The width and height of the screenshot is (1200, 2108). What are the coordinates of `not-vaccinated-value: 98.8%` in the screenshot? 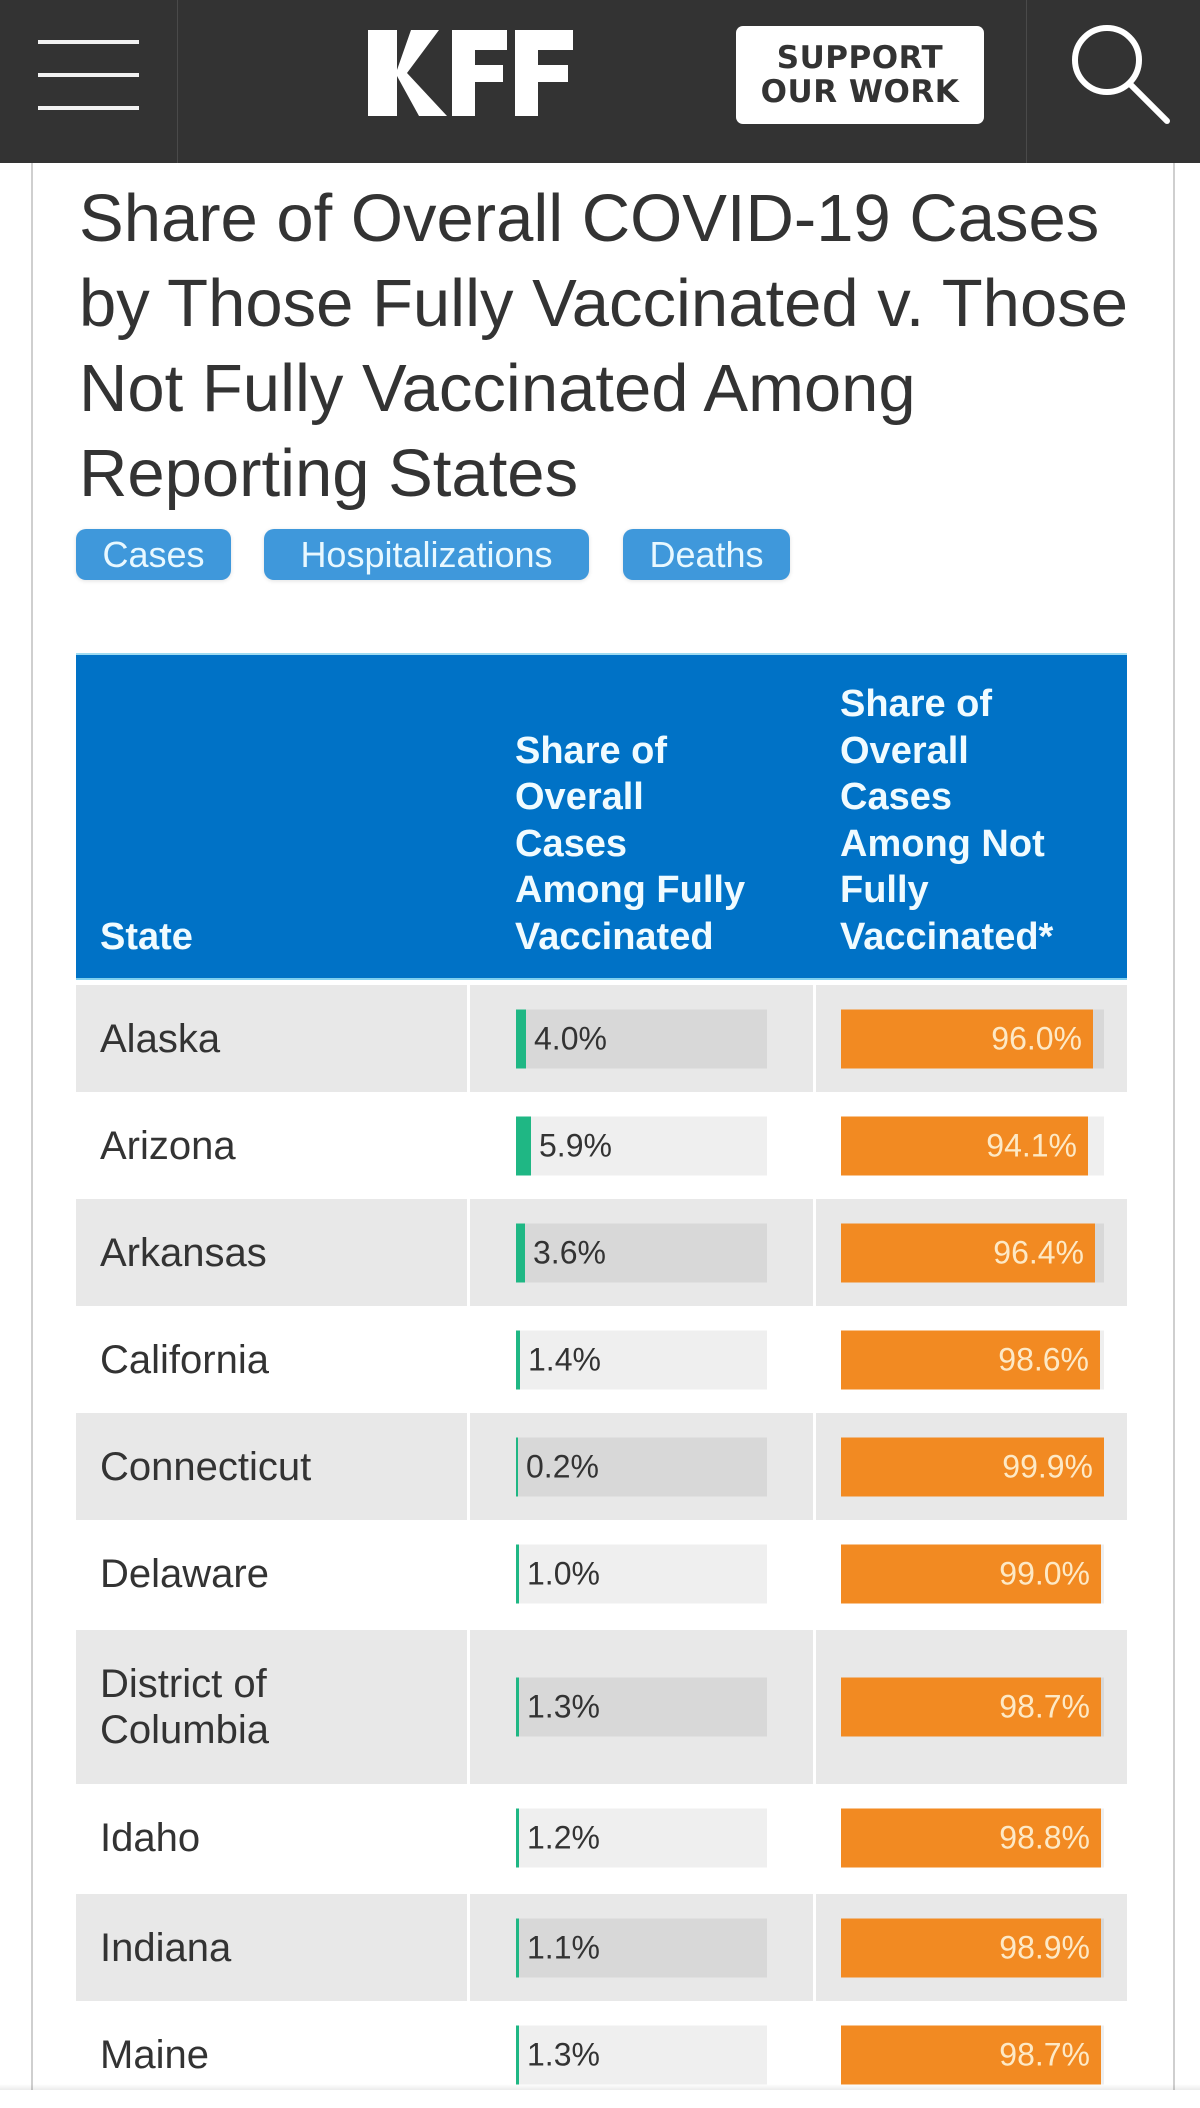 It's located at (1044, 1837).